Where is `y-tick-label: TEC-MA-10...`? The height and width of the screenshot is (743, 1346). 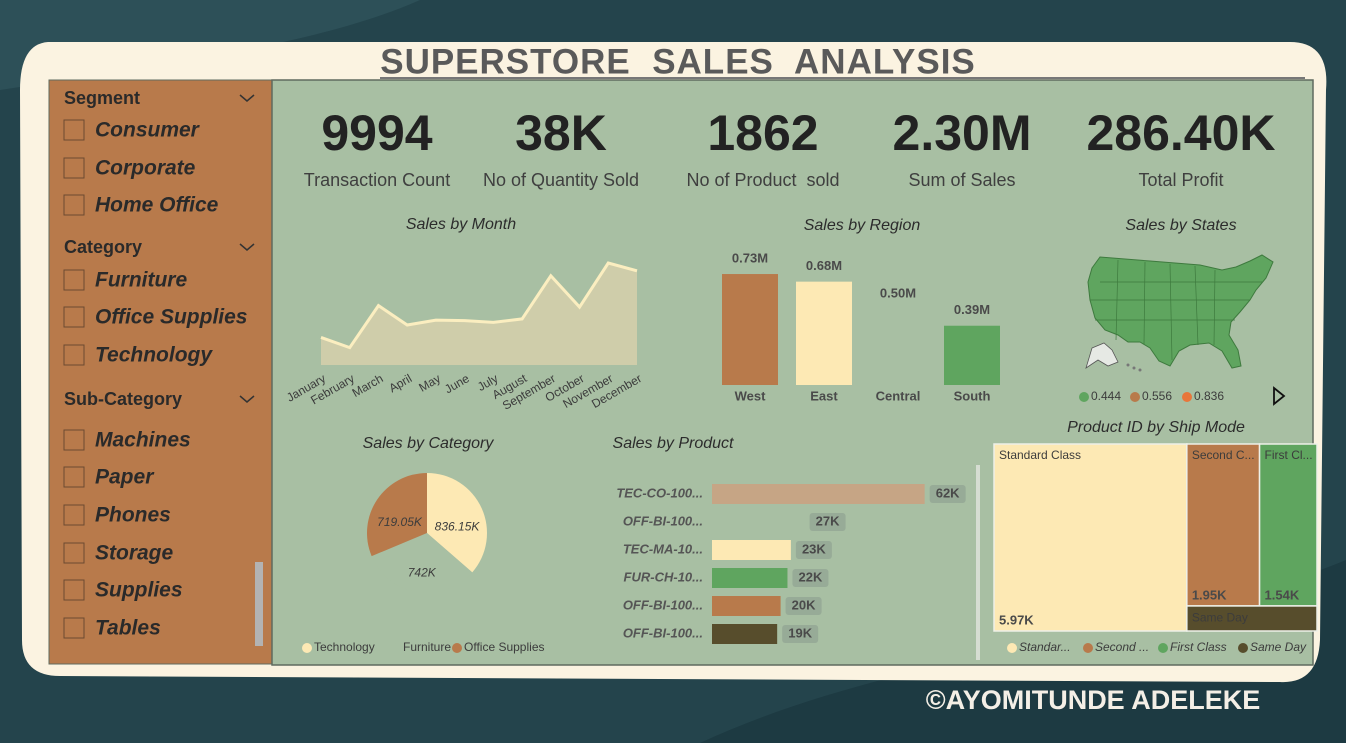 y-tick-label: TEC-MA-10... is located at coordinates (663, 548).